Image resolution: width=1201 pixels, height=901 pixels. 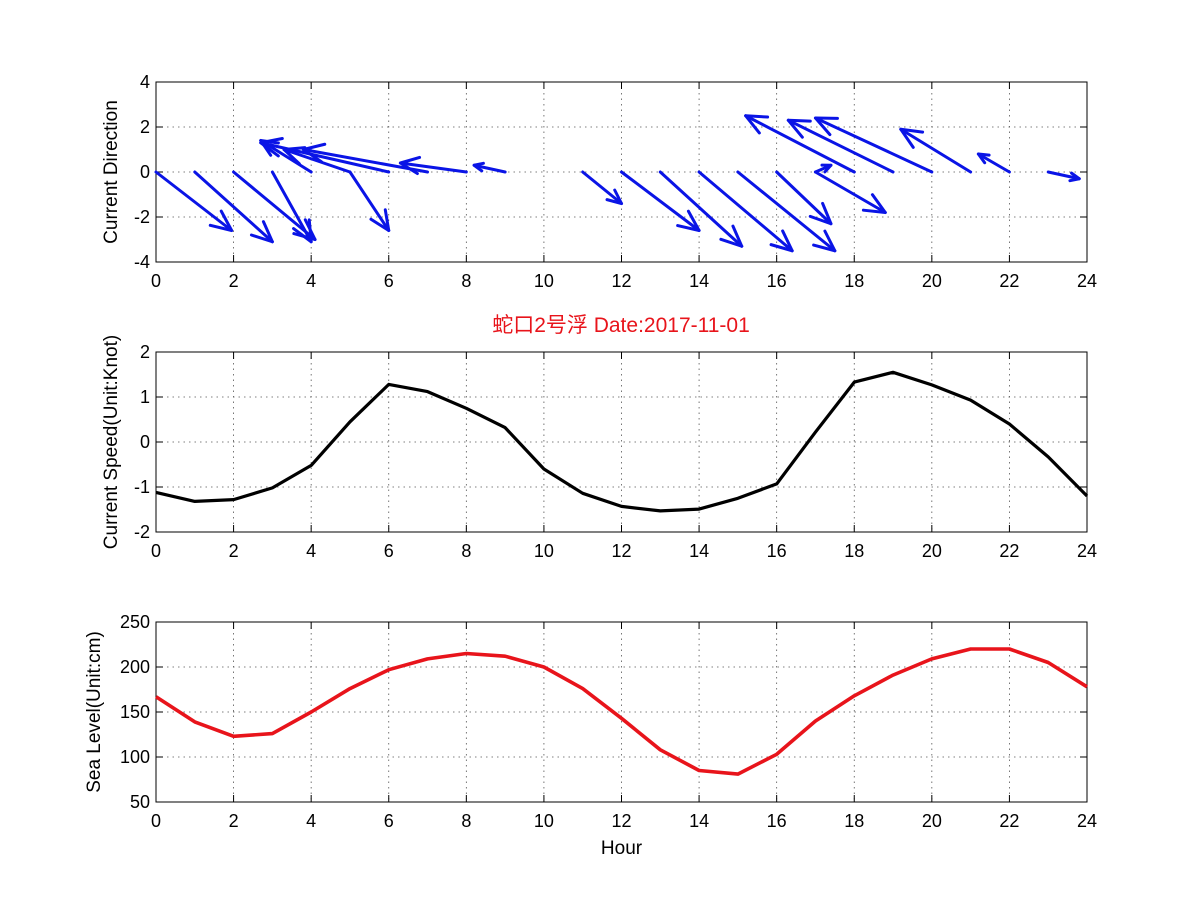 I want to click on y-axis-label: Current Speed(Unit:Knot), so click(x=111, y=442).